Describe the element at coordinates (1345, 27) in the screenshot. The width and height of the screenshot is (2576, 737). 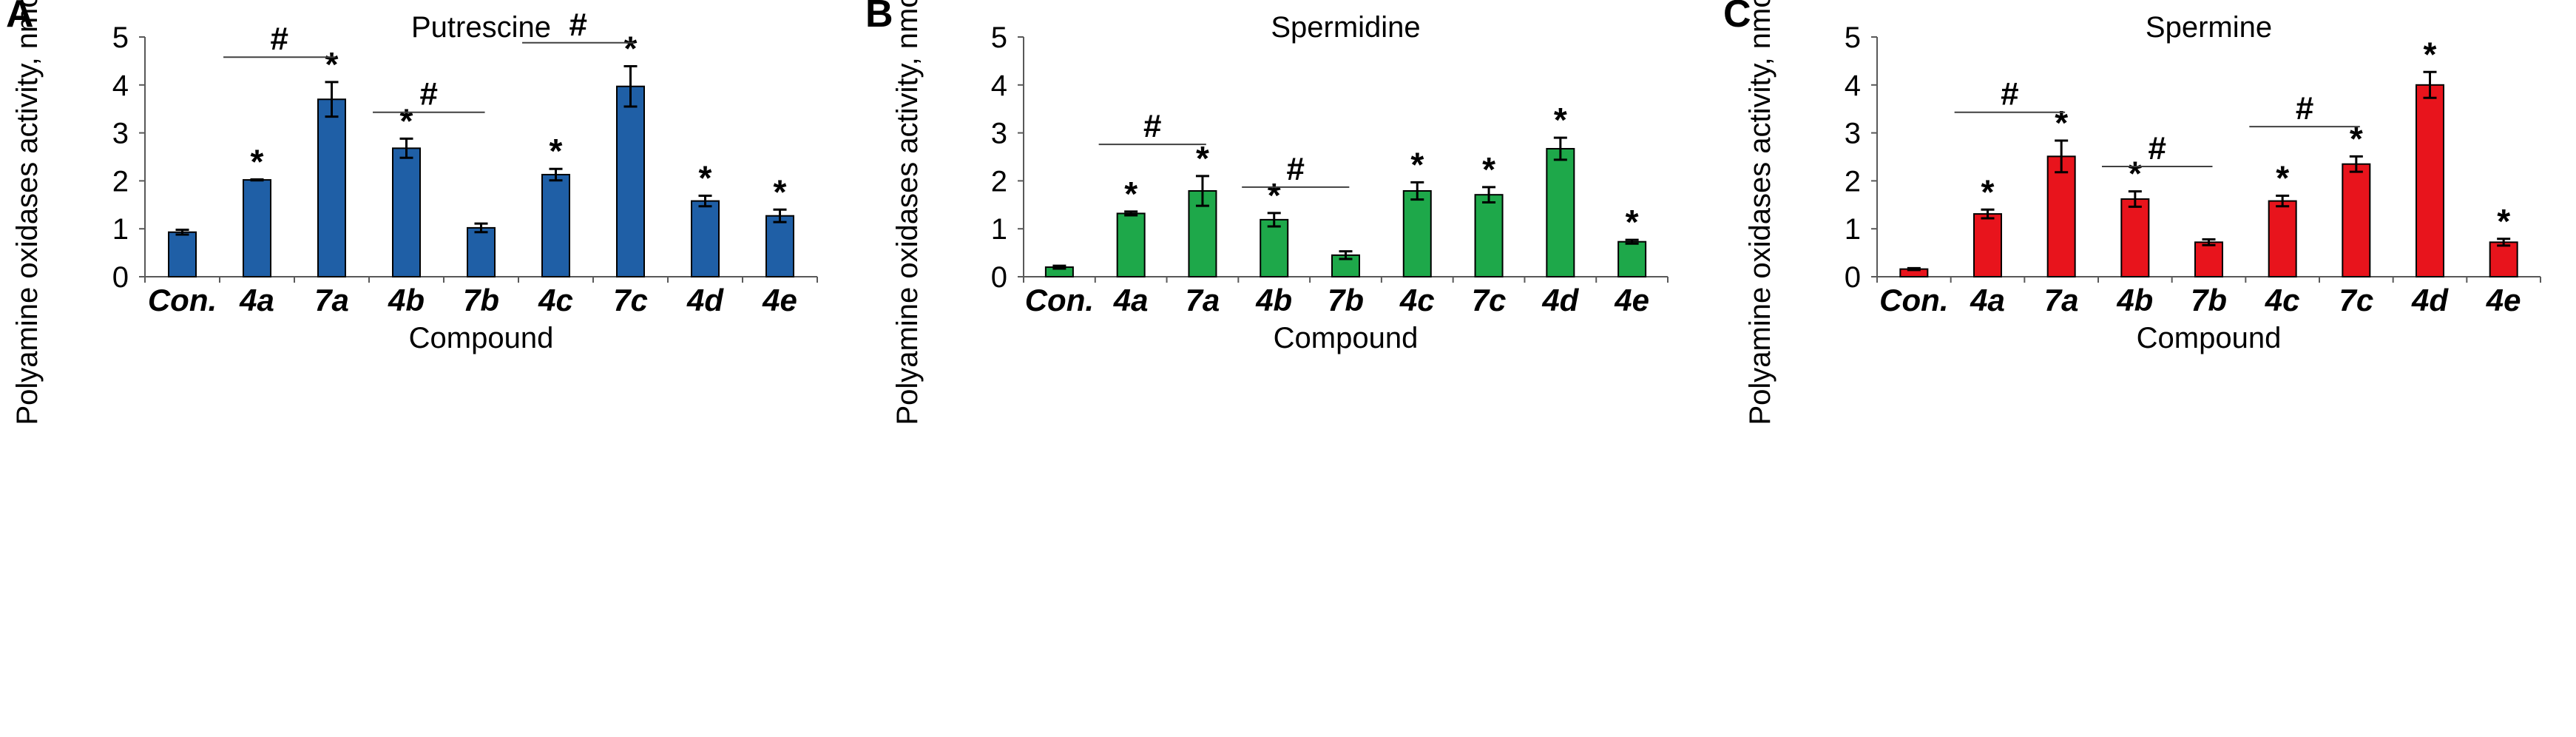
I see `chart-title: Spermidine` at that location.